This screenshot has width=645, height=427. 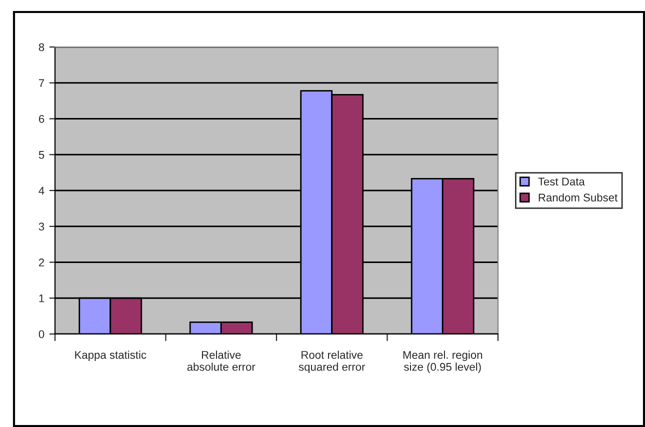 What do you see at coordinates (41, 298) in the screenshot?
I see `y-tick-label: 1` at bounding box center [41, 298].